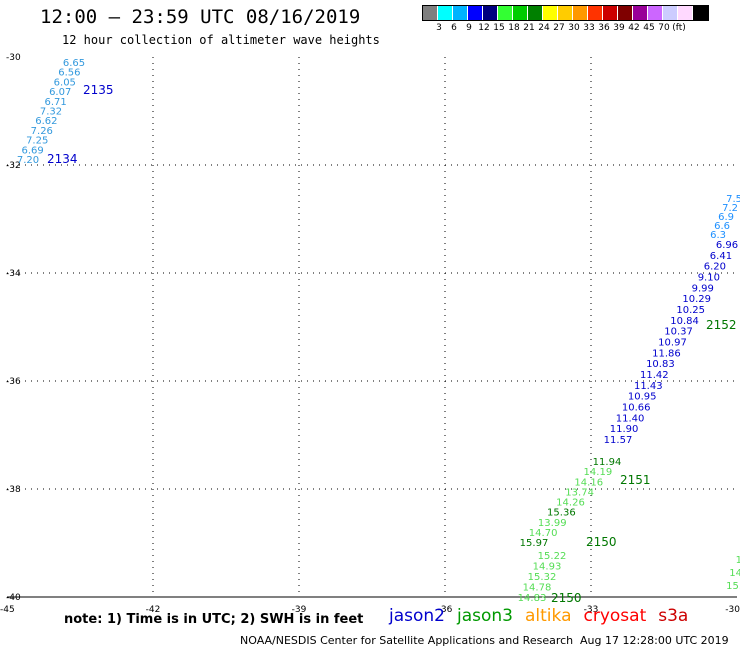 This screenshot has width=740, height=650. I want to click on wave-height-value: 11.90, so click(624, 429).